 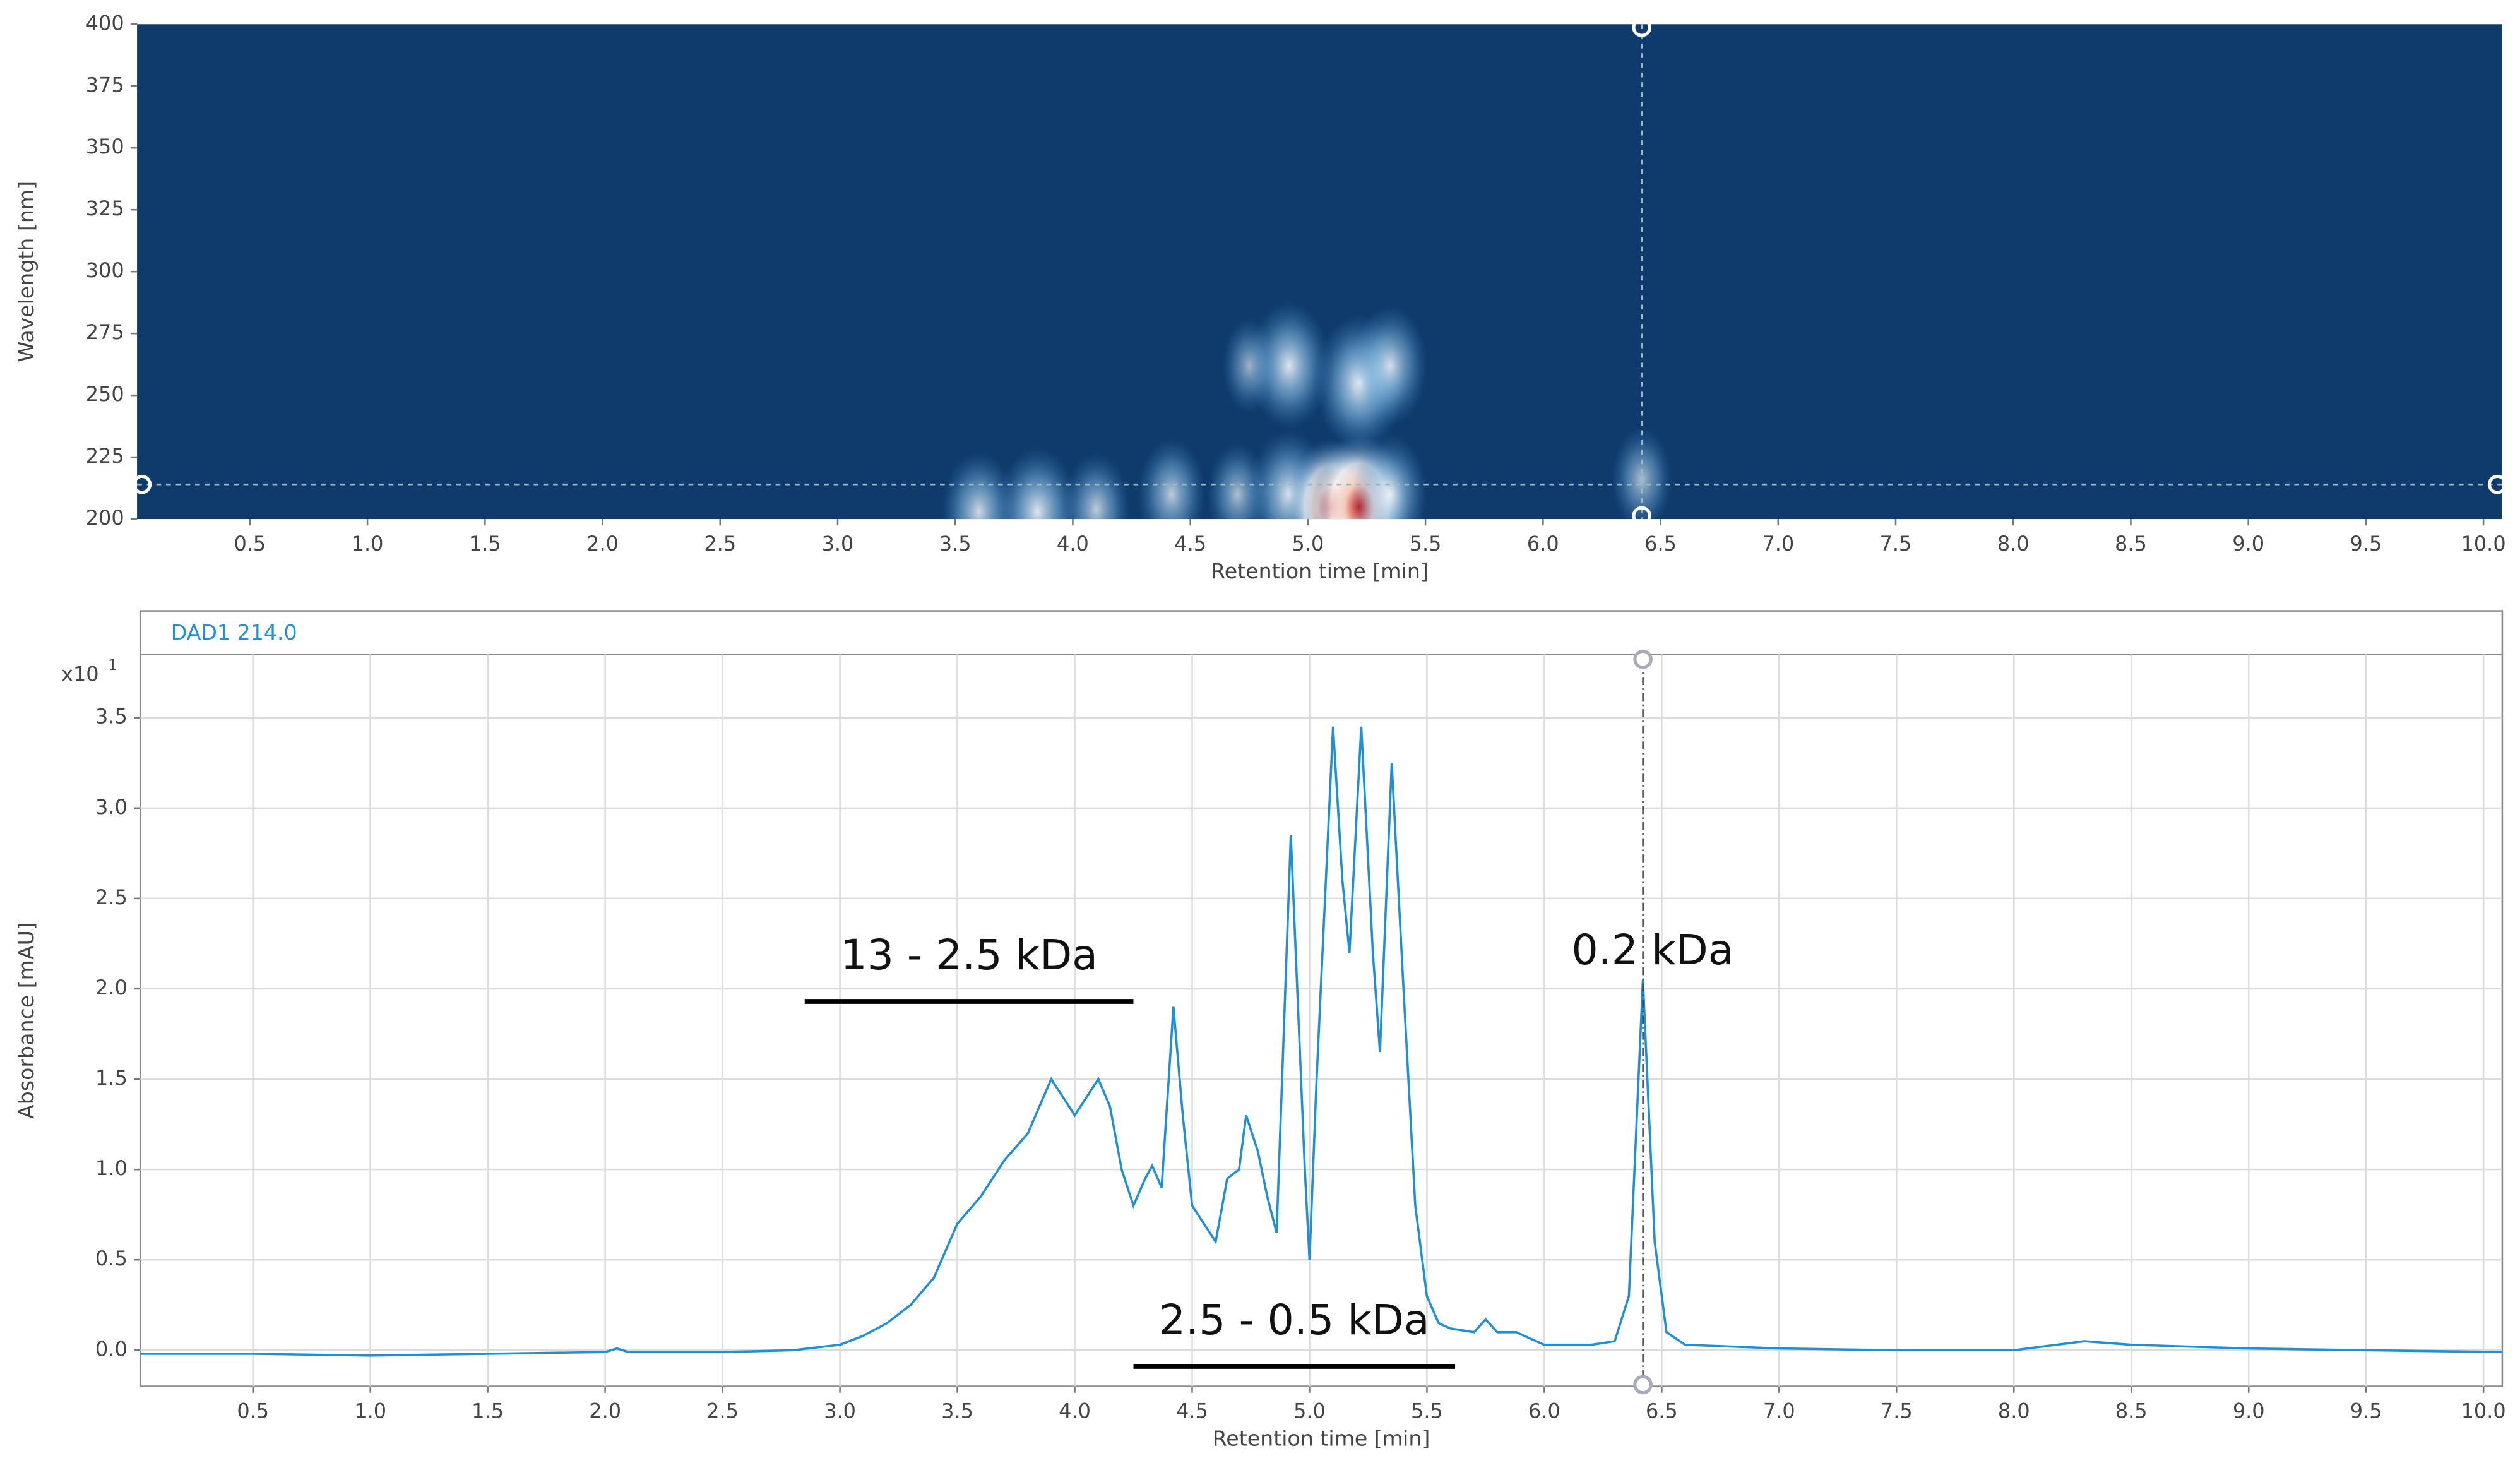 What do you see at coordinates (105, 518) in the screenshot?
I see `y-tick-label: 200` at bounding box center [105, 518].